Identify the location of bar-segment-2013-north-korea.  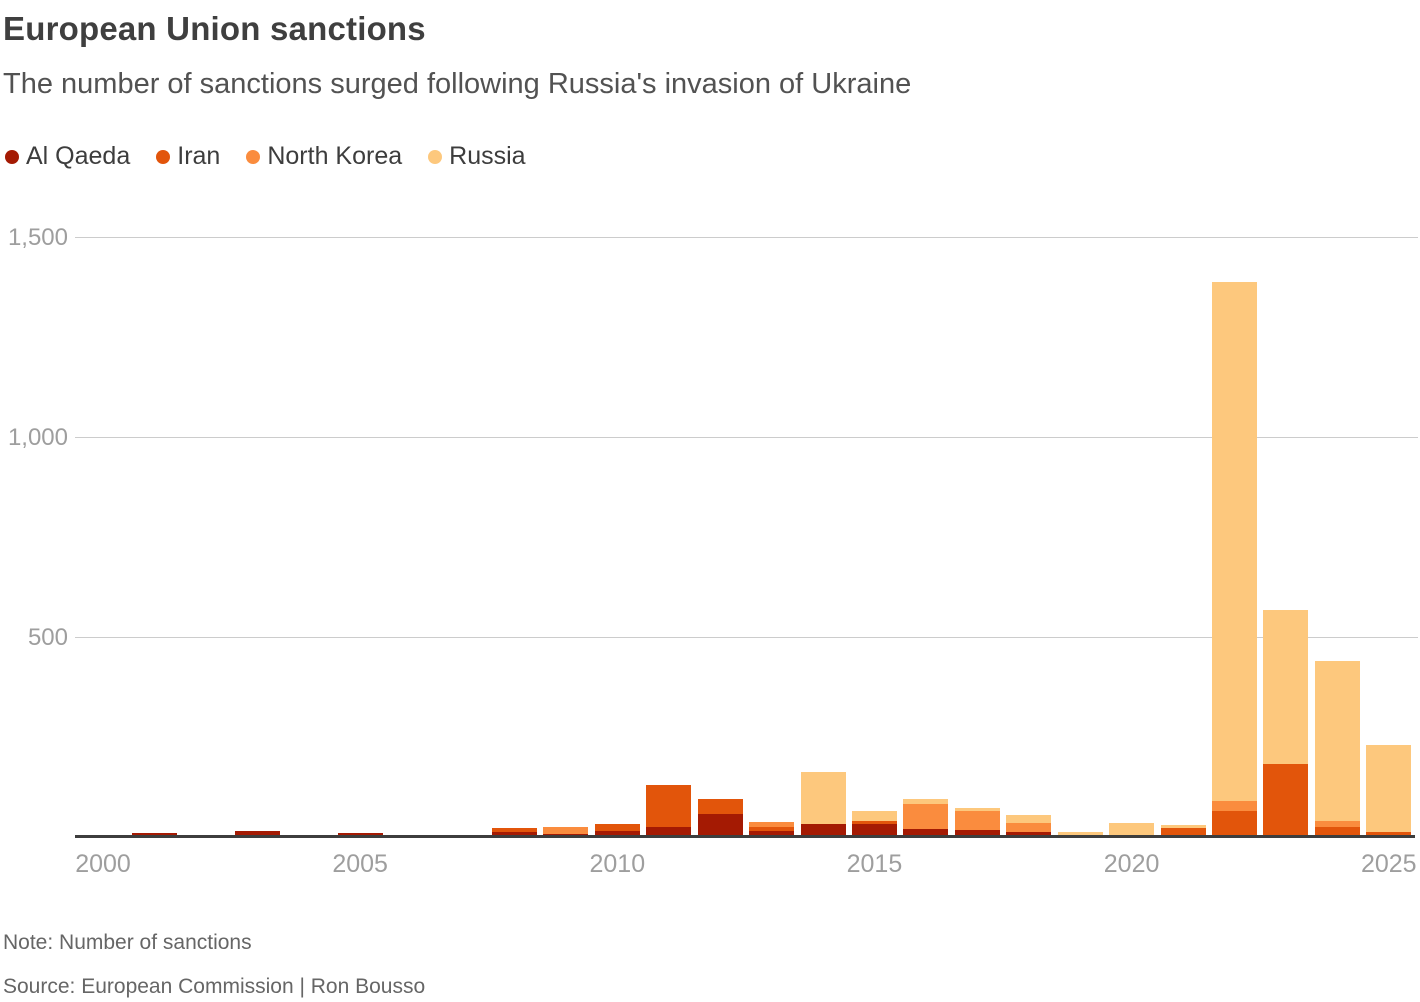
(772, 824).